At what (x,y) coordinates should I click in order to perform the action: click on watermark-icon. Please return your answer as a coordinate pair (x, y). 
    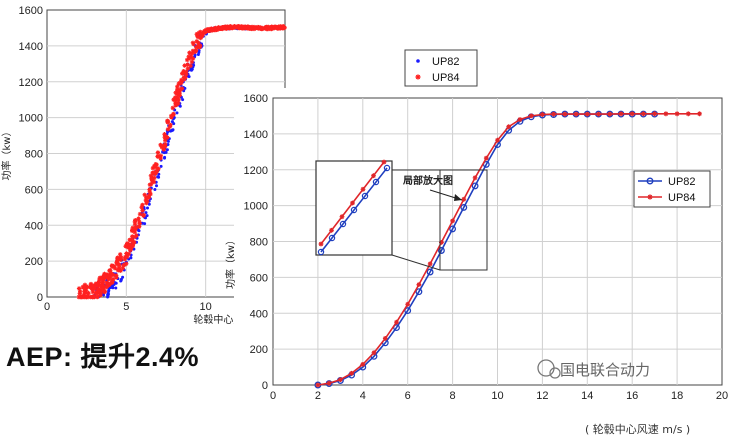
    Looking at the image, I should click on (549, 369).